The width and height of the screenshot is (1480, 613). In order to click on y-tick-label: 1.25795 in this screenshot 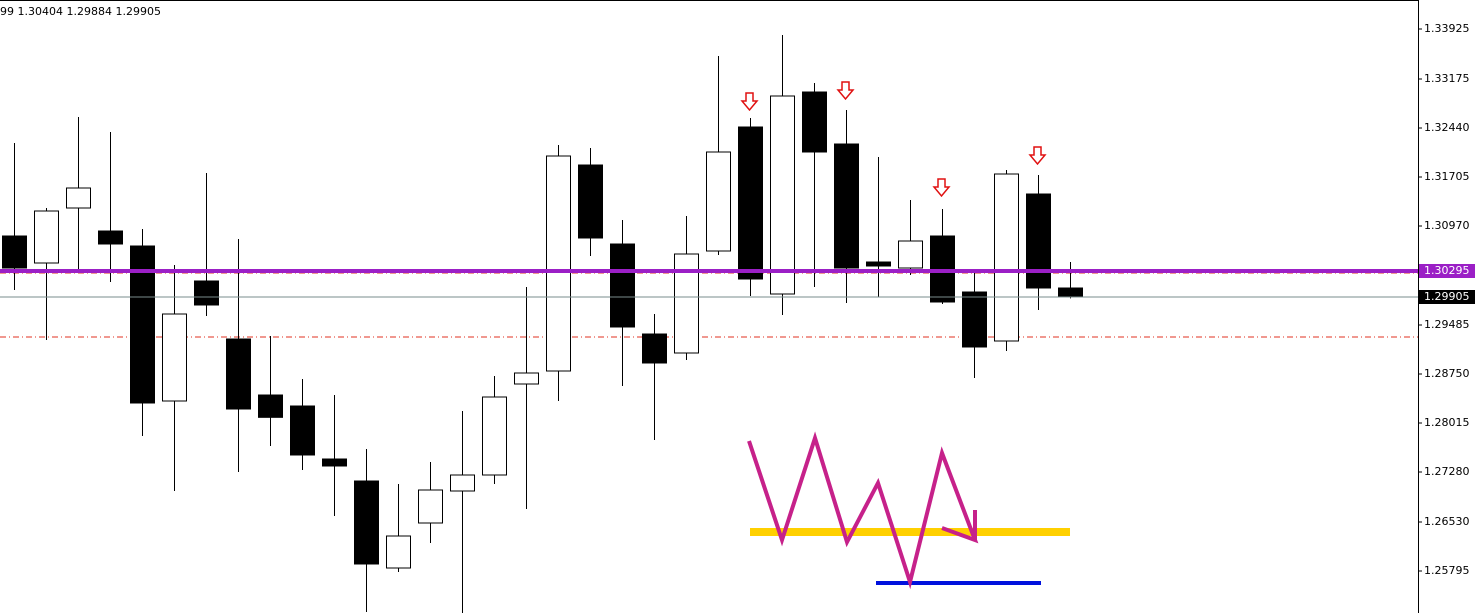, I will do `click(1447, 570)`.